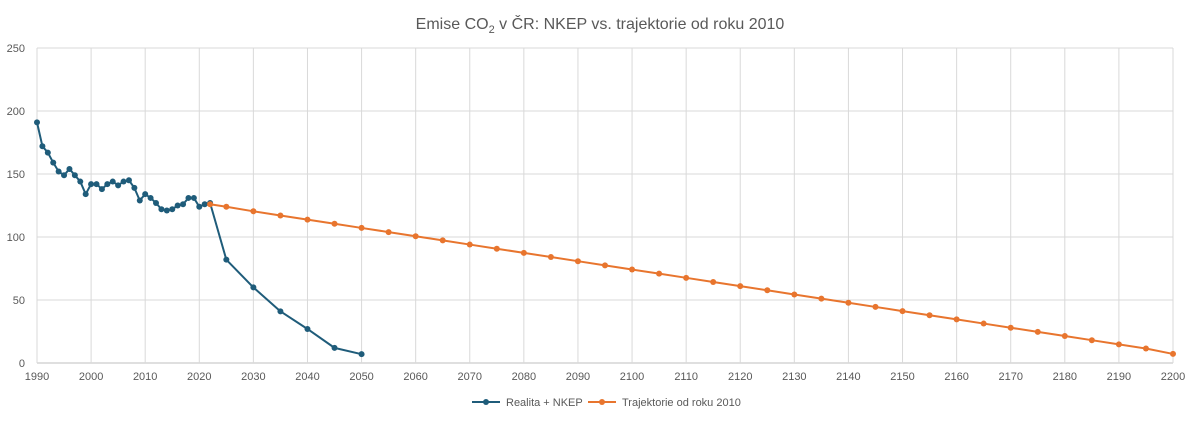 This screenshot has height=423, width=1200. Describe the element at coordinates (902, 377) in the screenshot. I see `x-tick-label: 2150` at that location.